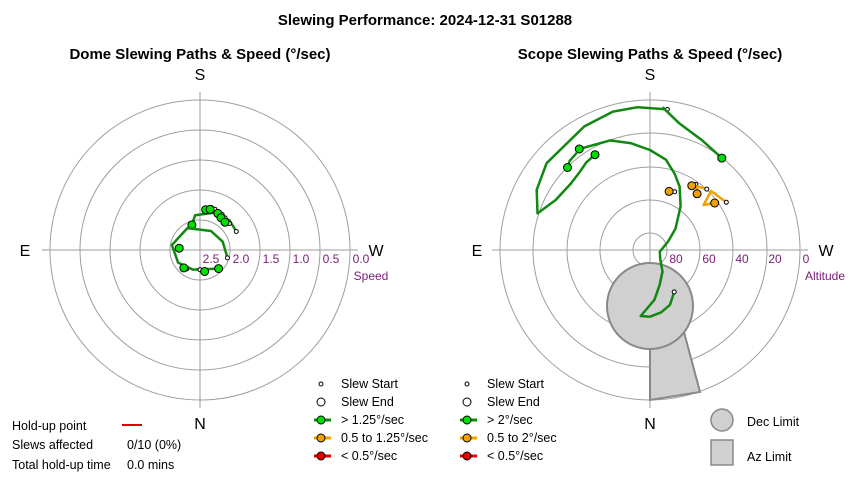 The width and height of the screenshot is (850, 480). I want to click on dec-limit-swatch, so click(722, 420).